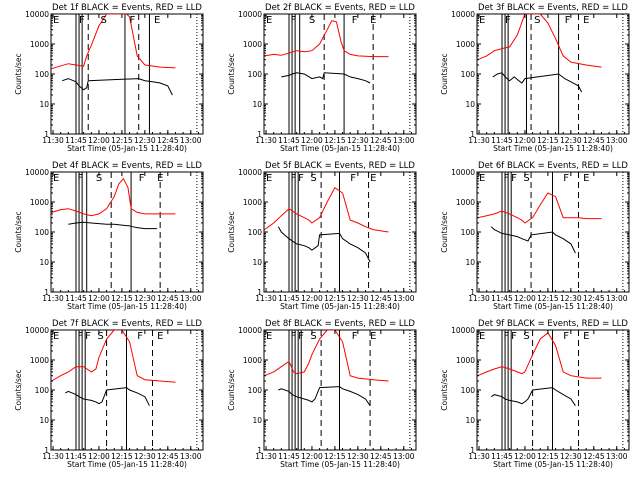  Describe the element at coordinates (127, 324) in the screenshot. I see `panel-title: Det 7f BLACK = Events, RED = LLD` at that location.